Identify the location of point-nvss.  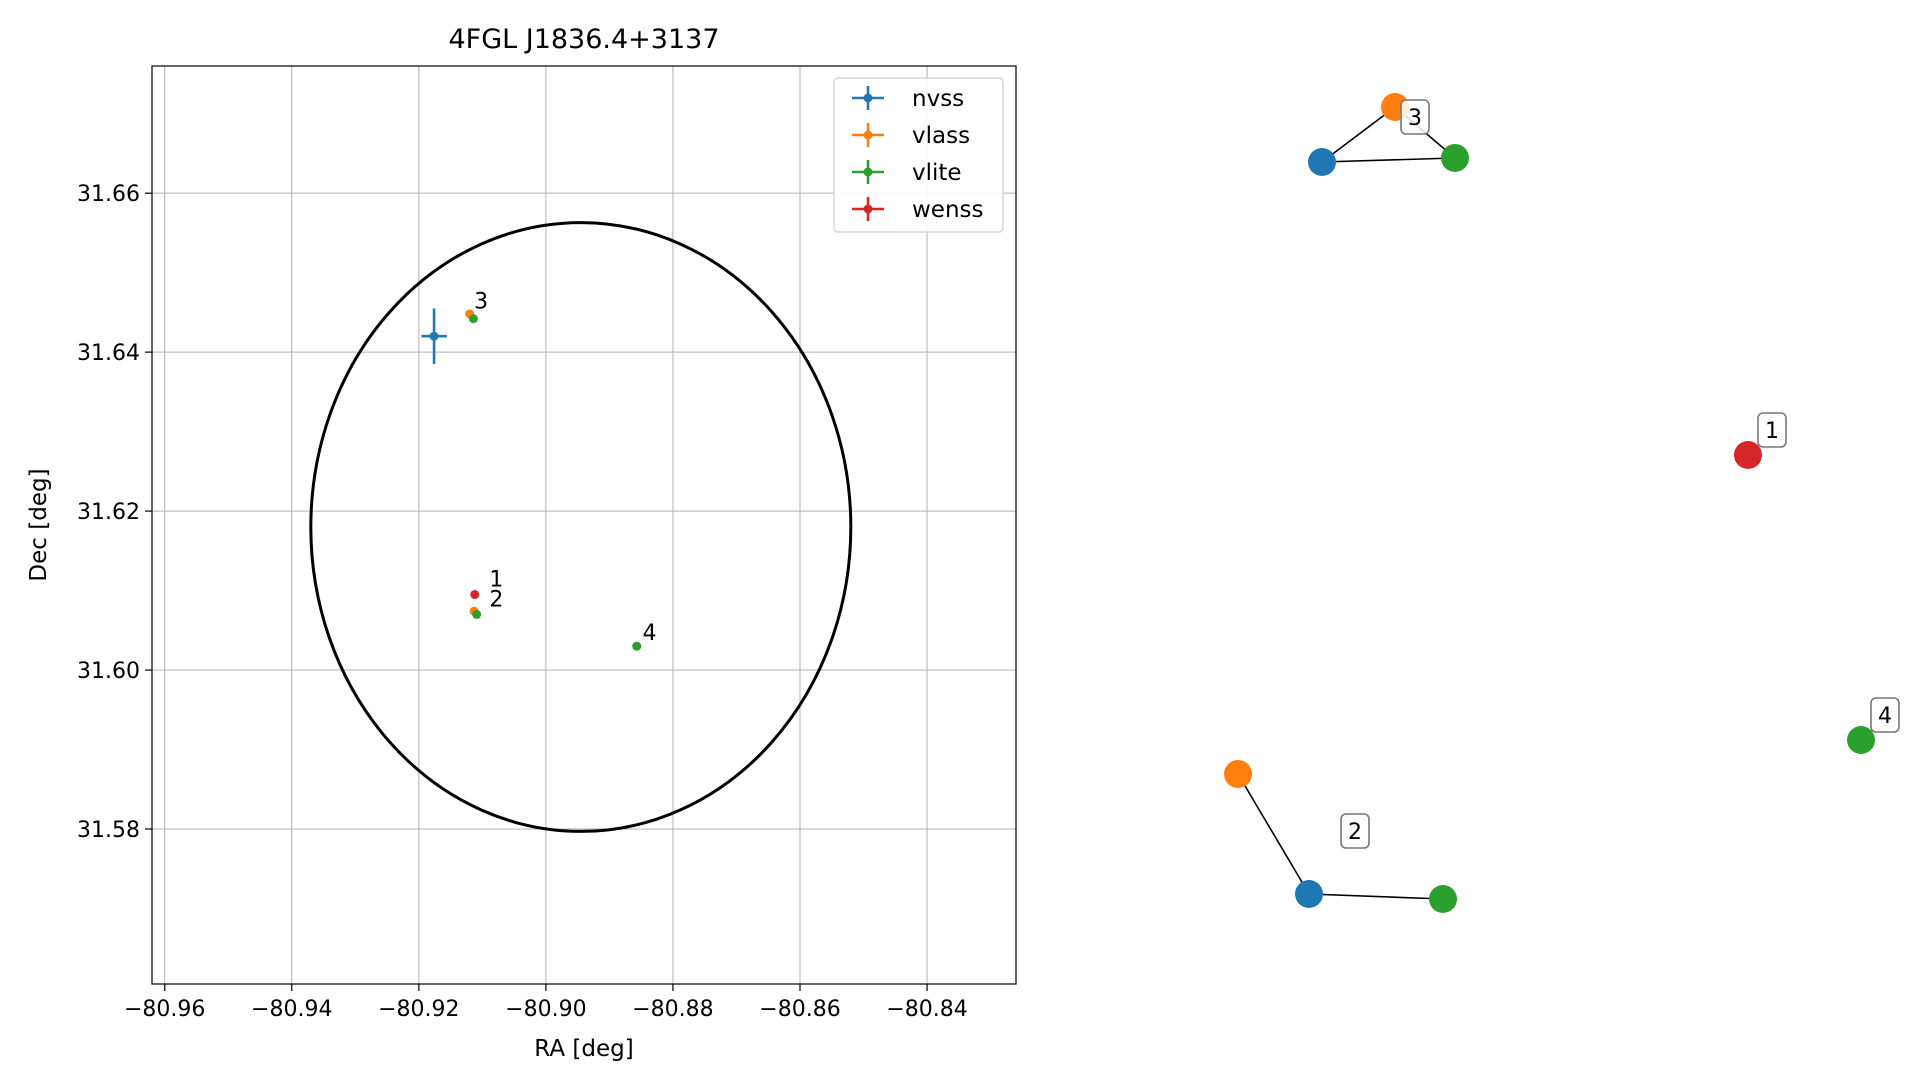
(434, 336).